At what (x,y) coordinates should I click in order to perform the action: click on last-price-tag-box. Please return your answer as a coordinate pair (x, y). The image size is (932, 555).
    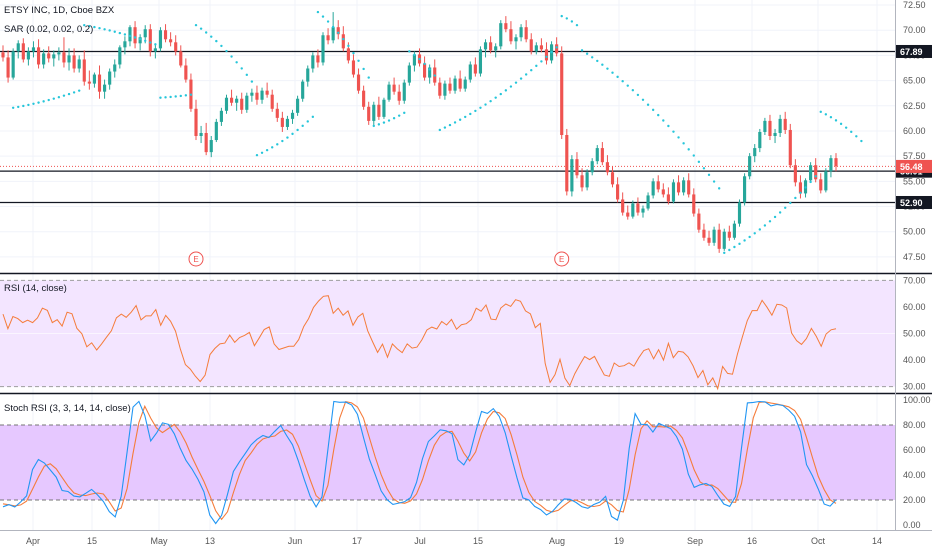
    Looking at the image, I should click on (914, 166).